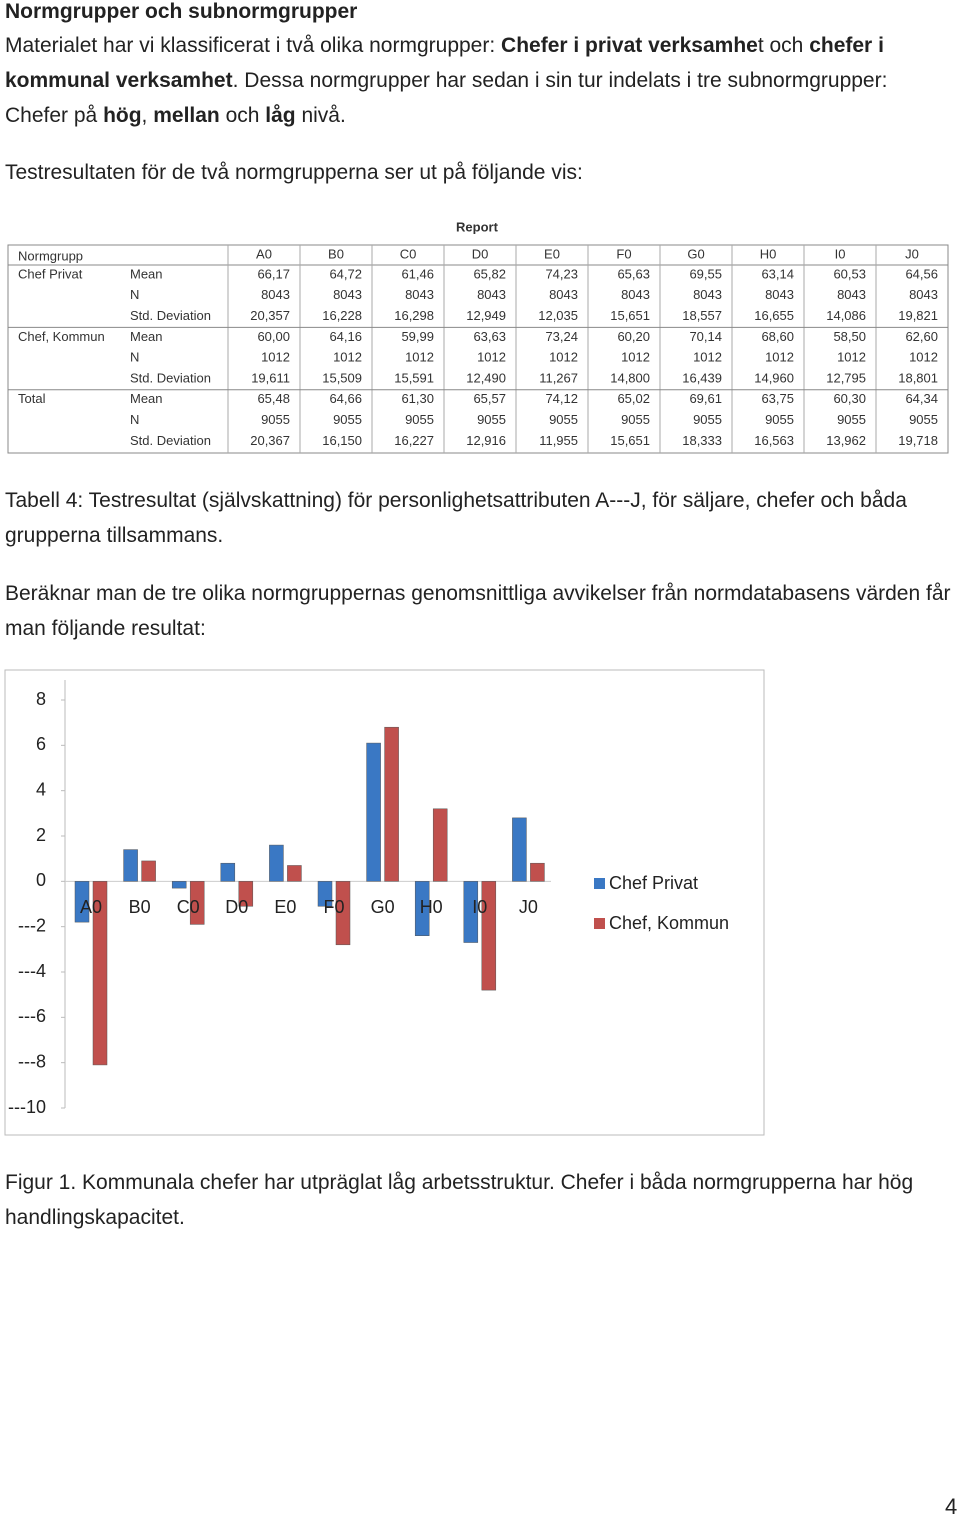  Describe the element at coordinates (783, 45) in the screenshot. I see `text-run: t och` at that location.